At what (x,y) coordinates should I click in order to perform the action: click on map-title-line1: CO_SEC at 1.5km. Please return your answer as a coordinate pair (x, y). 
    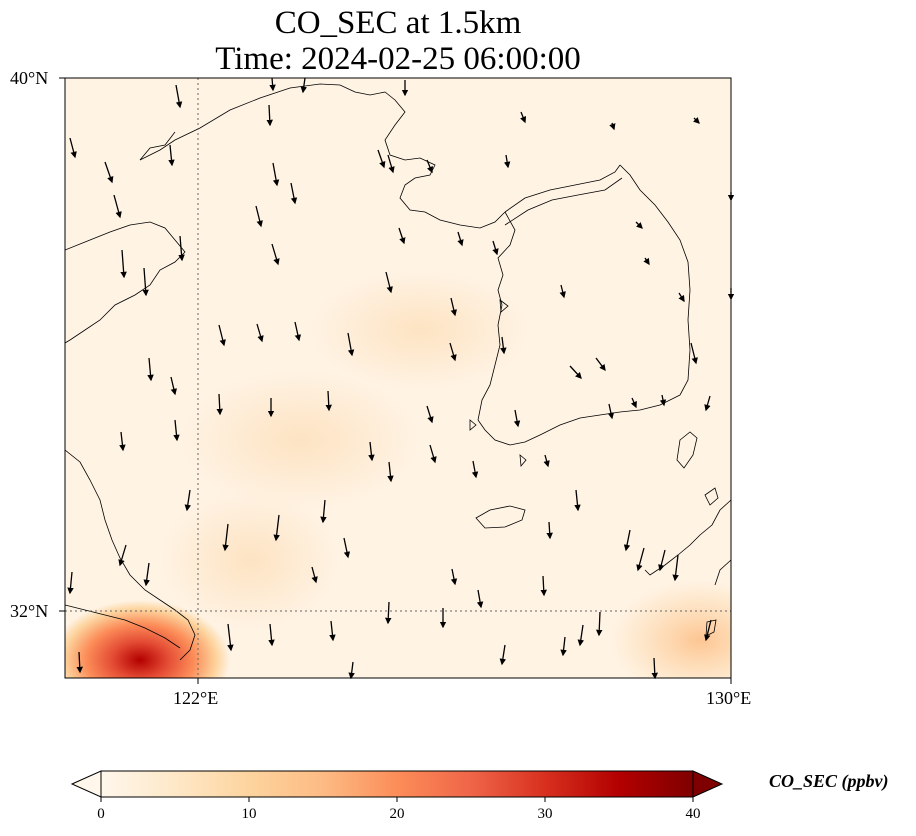
    Looking at the image, I should click on (398, 23).